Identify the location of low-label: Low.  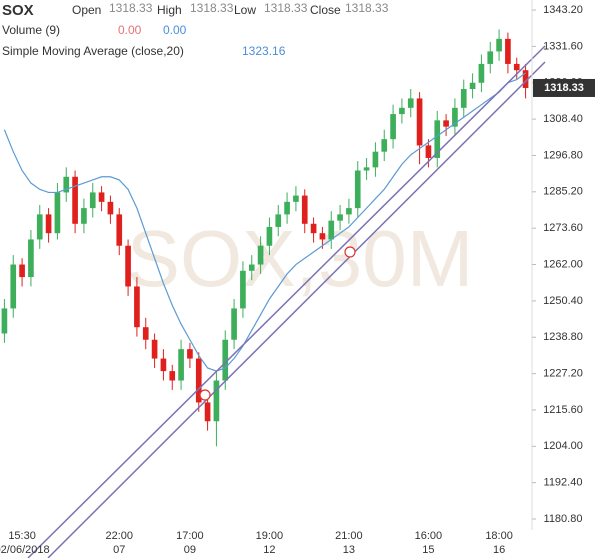
(245, 10).